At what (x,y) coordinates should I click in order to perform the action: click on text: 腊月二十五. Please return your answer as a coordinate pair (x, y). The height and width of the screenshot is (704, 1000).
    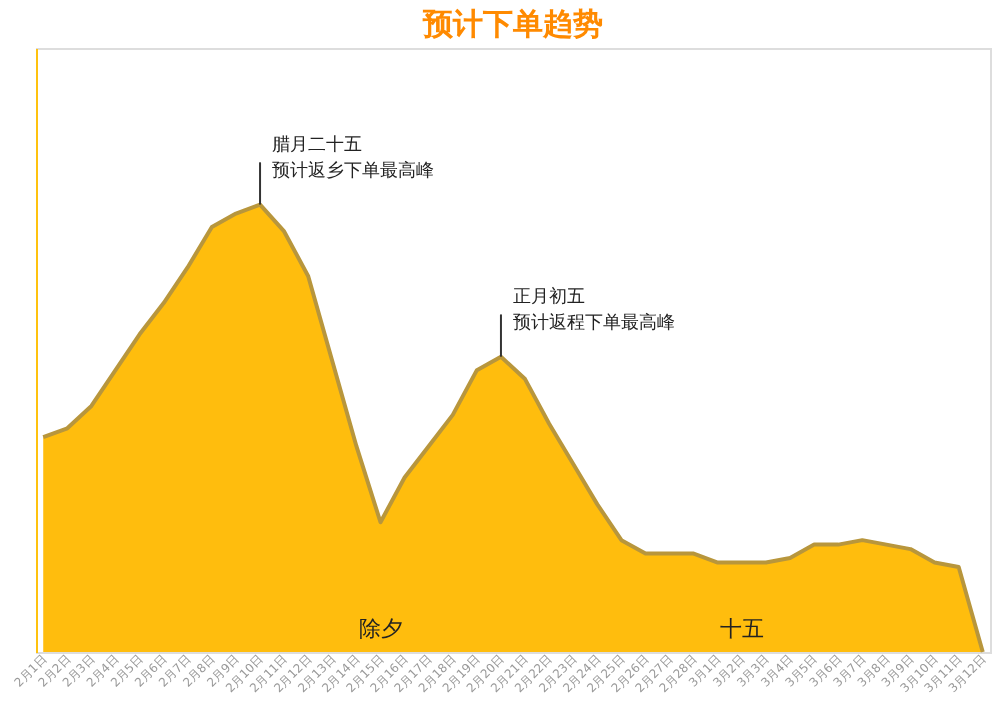
    Looking at the image, I should click on (317, 145).